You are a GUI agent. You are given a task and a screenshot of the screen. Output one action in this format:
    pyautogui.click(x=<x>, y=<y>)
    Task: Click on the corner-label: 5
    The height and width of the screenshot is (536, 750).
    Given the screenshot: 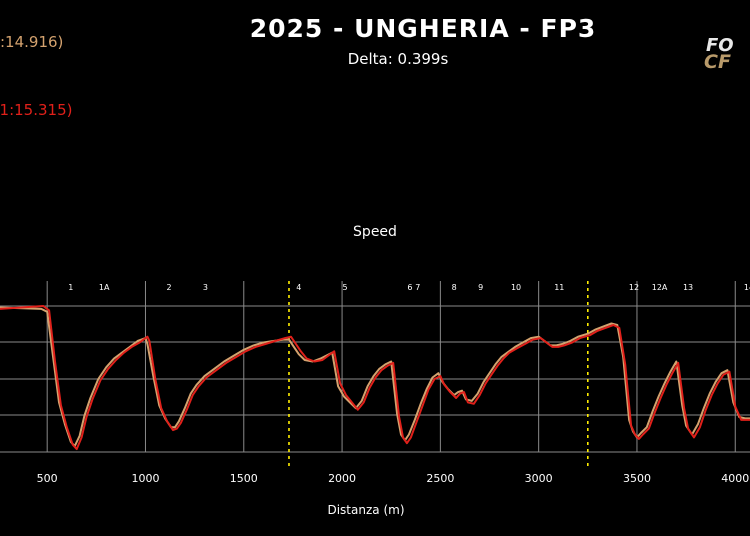 What is the action you would take?
    pyautogui.click(x=344, y=287)
    